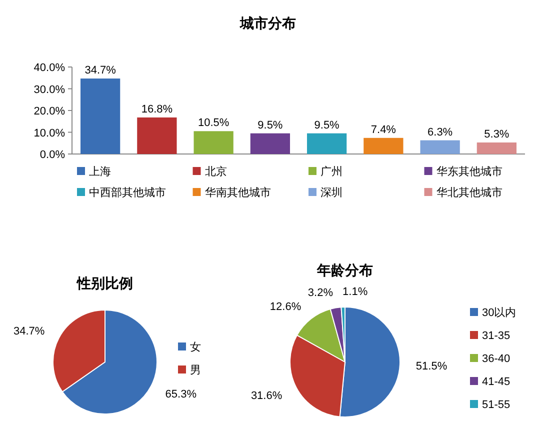 Image resolution: width=536 pixels, height=435 pixels. I want to click on data-label: 65.3%, so click(181, 394).